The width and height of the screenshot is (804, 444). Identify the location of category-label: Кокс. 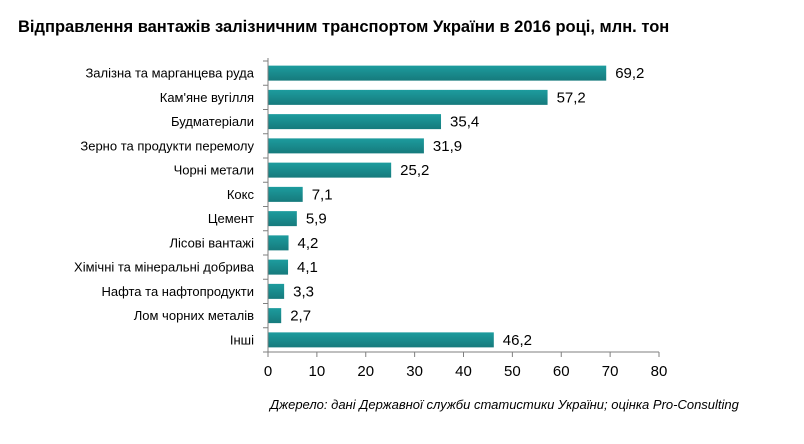
(241, 194).